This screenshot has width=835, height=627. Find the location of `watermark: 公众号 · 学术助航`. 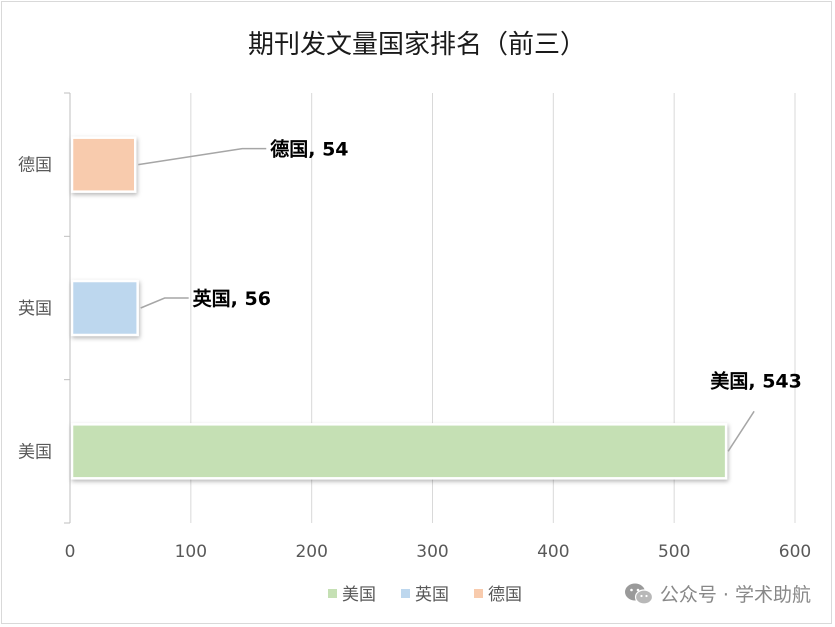

watermark: 公众号 · 学术助航 is located at coordinates (717, 593).